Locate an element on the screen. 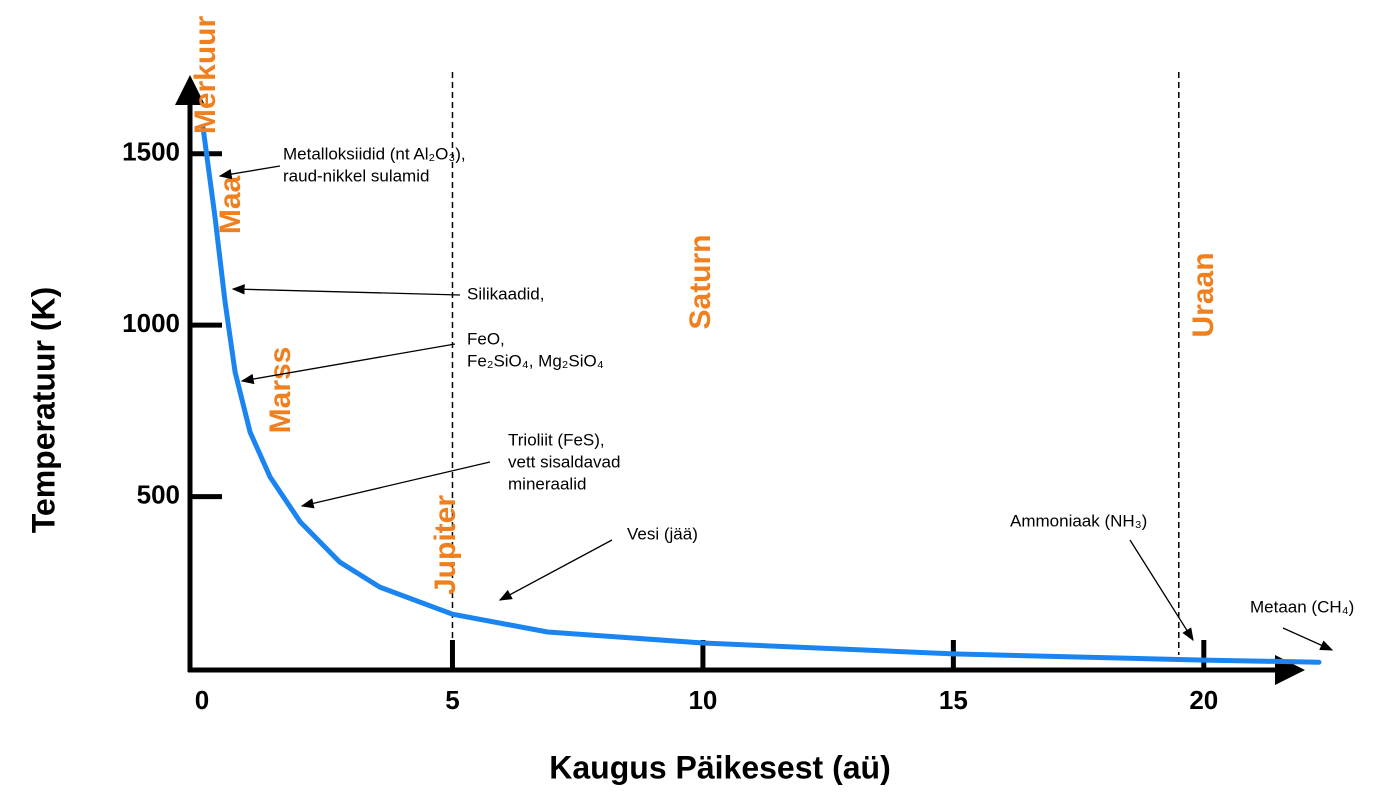 The height and width of the screenshot is (809, 1400). x-tick-label: 15 is located at coordinates (953, 700).